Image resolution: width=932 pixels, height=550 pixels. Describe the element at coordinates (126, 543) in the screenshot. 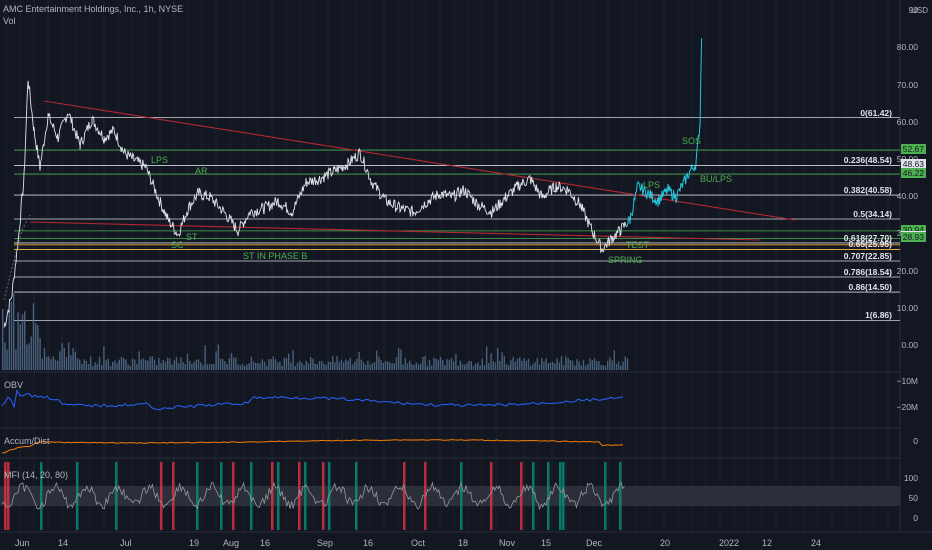

I see `date-tick: Jul` at that location.